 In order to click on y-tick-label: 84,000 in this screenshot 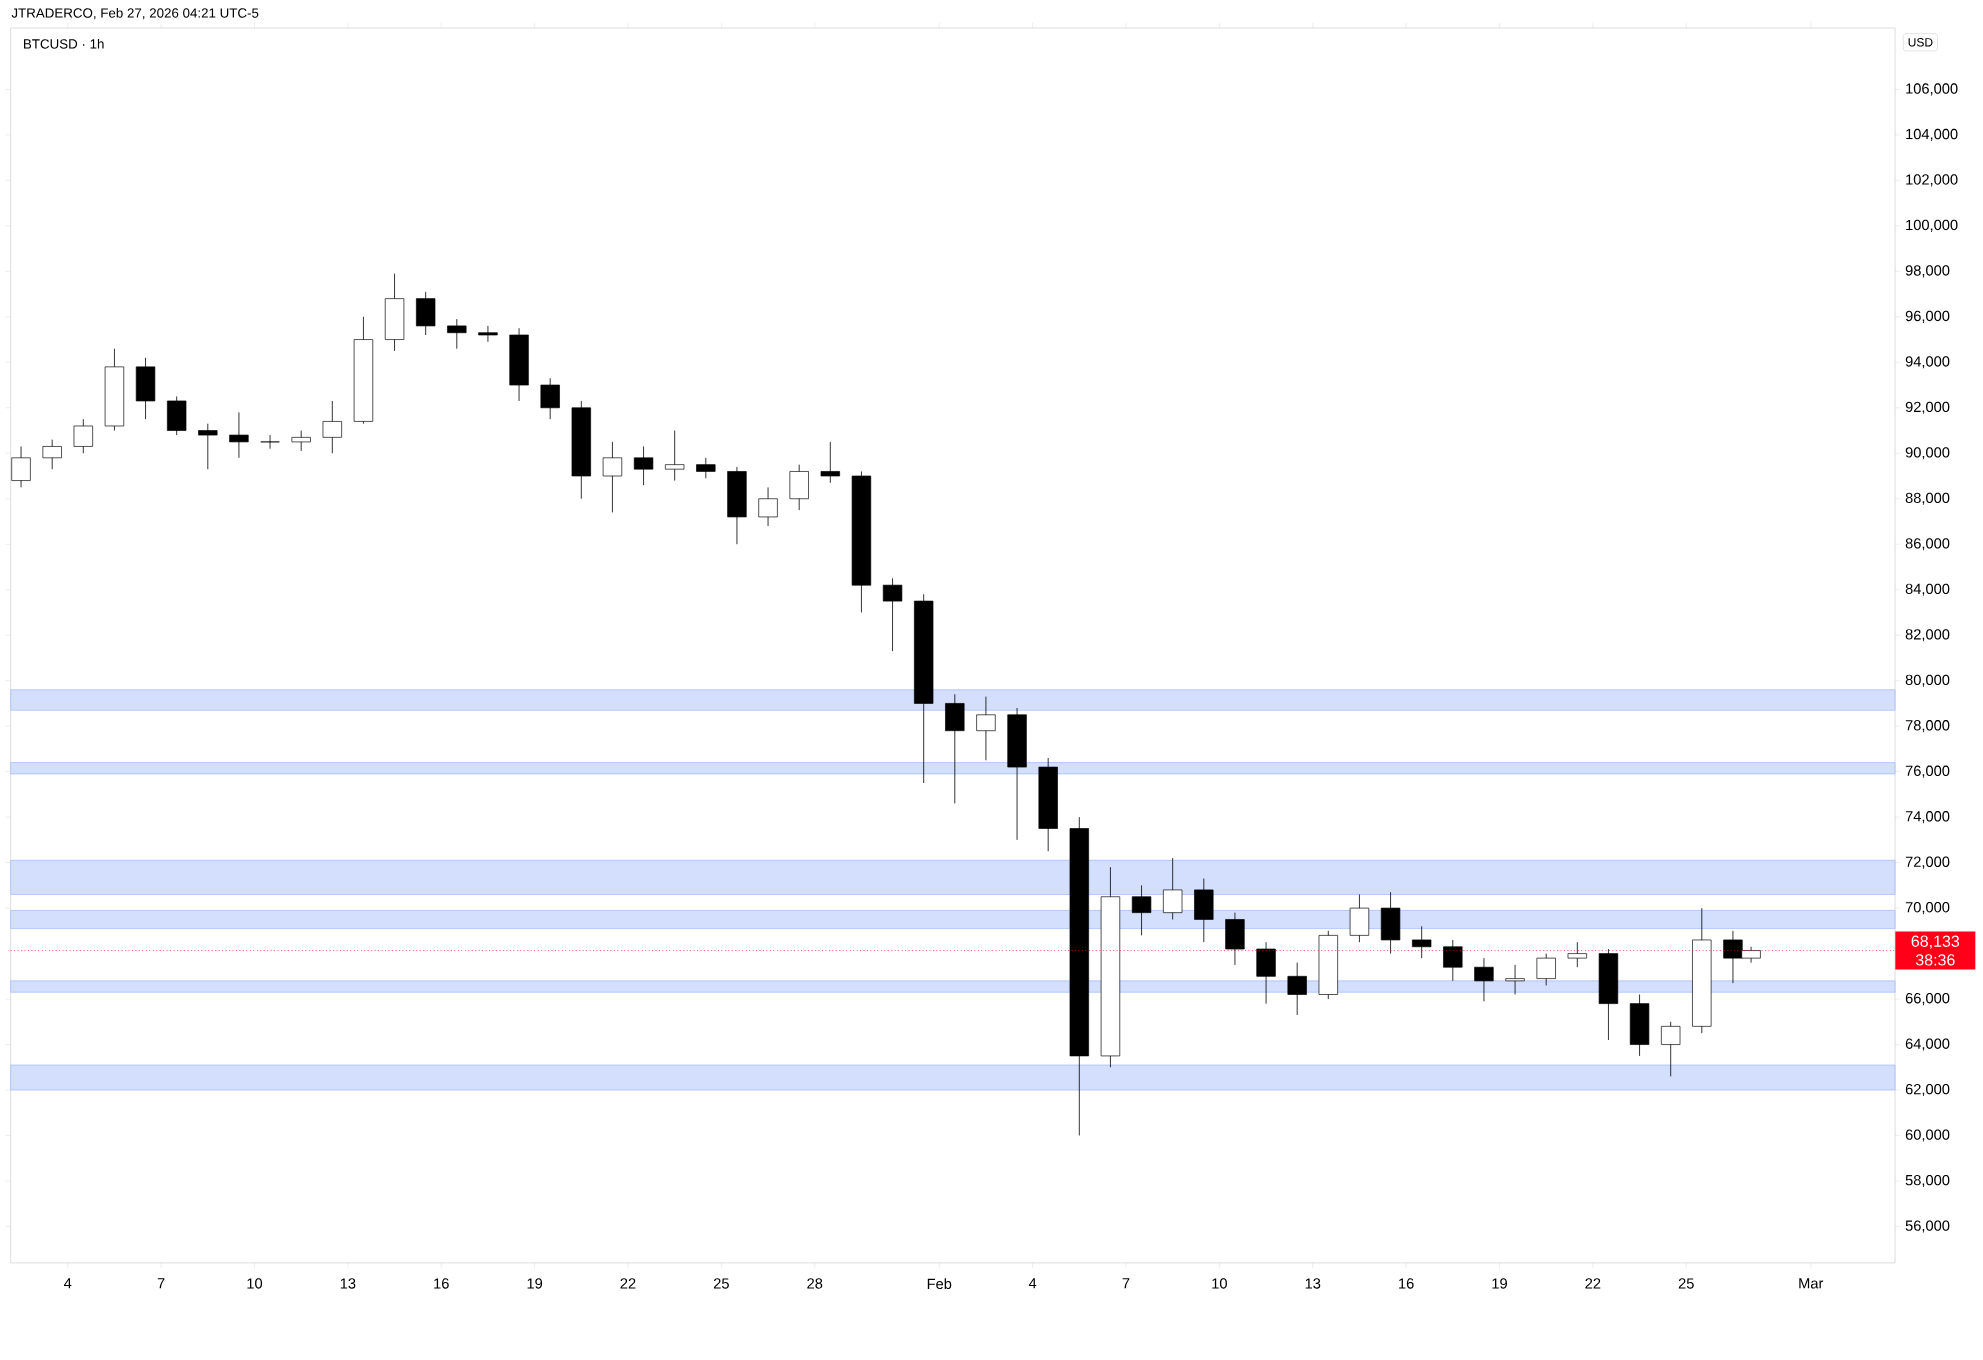, I will do `click(1927, 589)`.